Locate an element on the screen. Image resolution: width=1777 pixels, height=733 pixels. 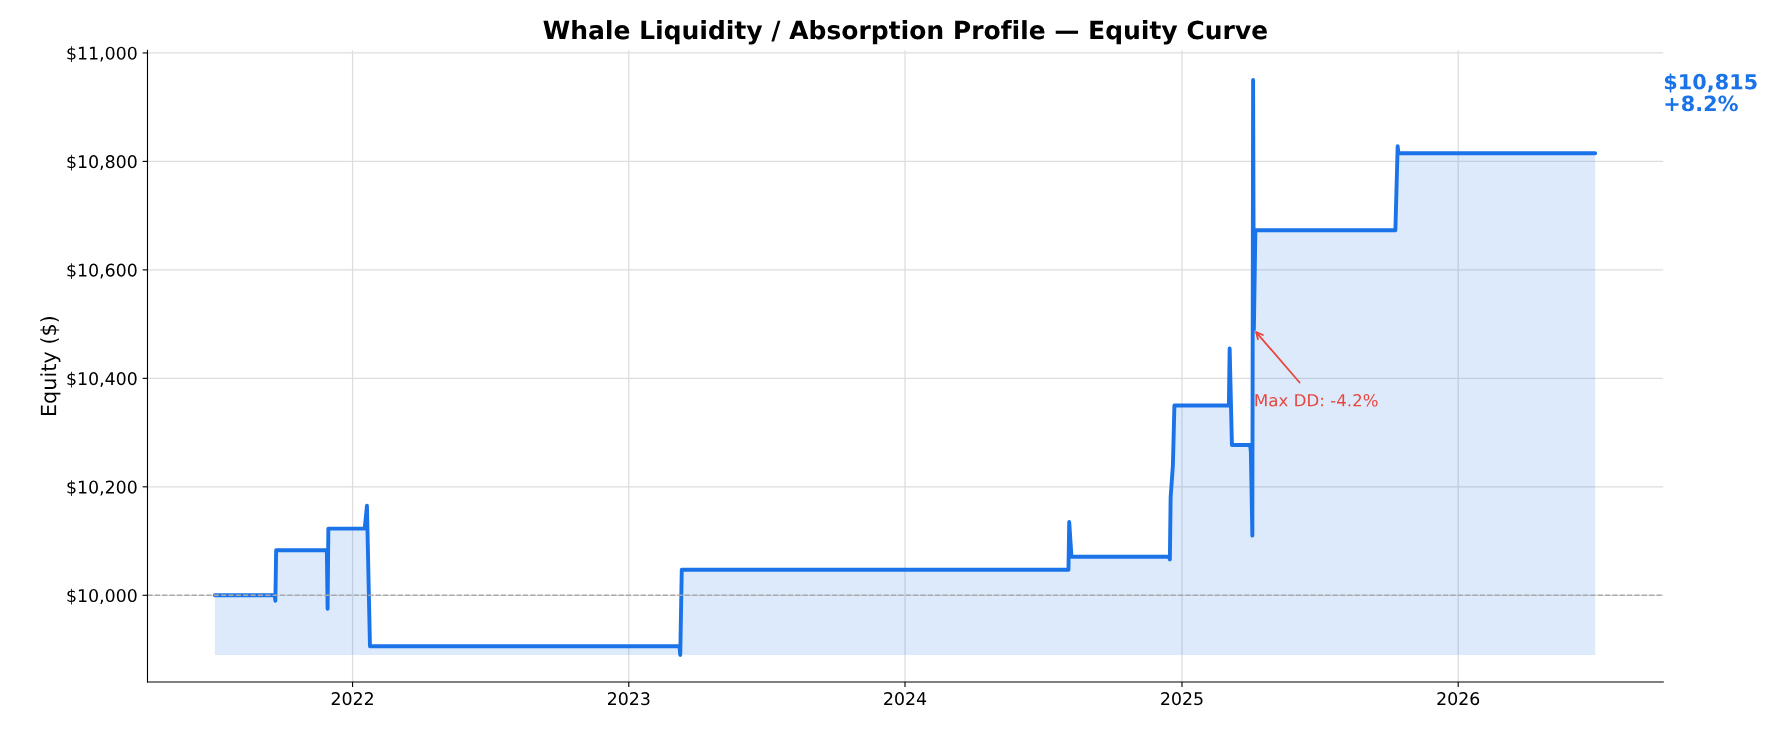
y-tick-label: $10,200 is located at coordinates (102, 488).